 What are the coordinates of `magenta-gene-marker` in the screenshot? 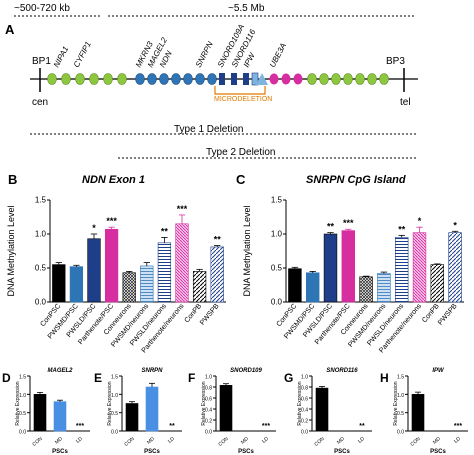 It's located at (298, 79).